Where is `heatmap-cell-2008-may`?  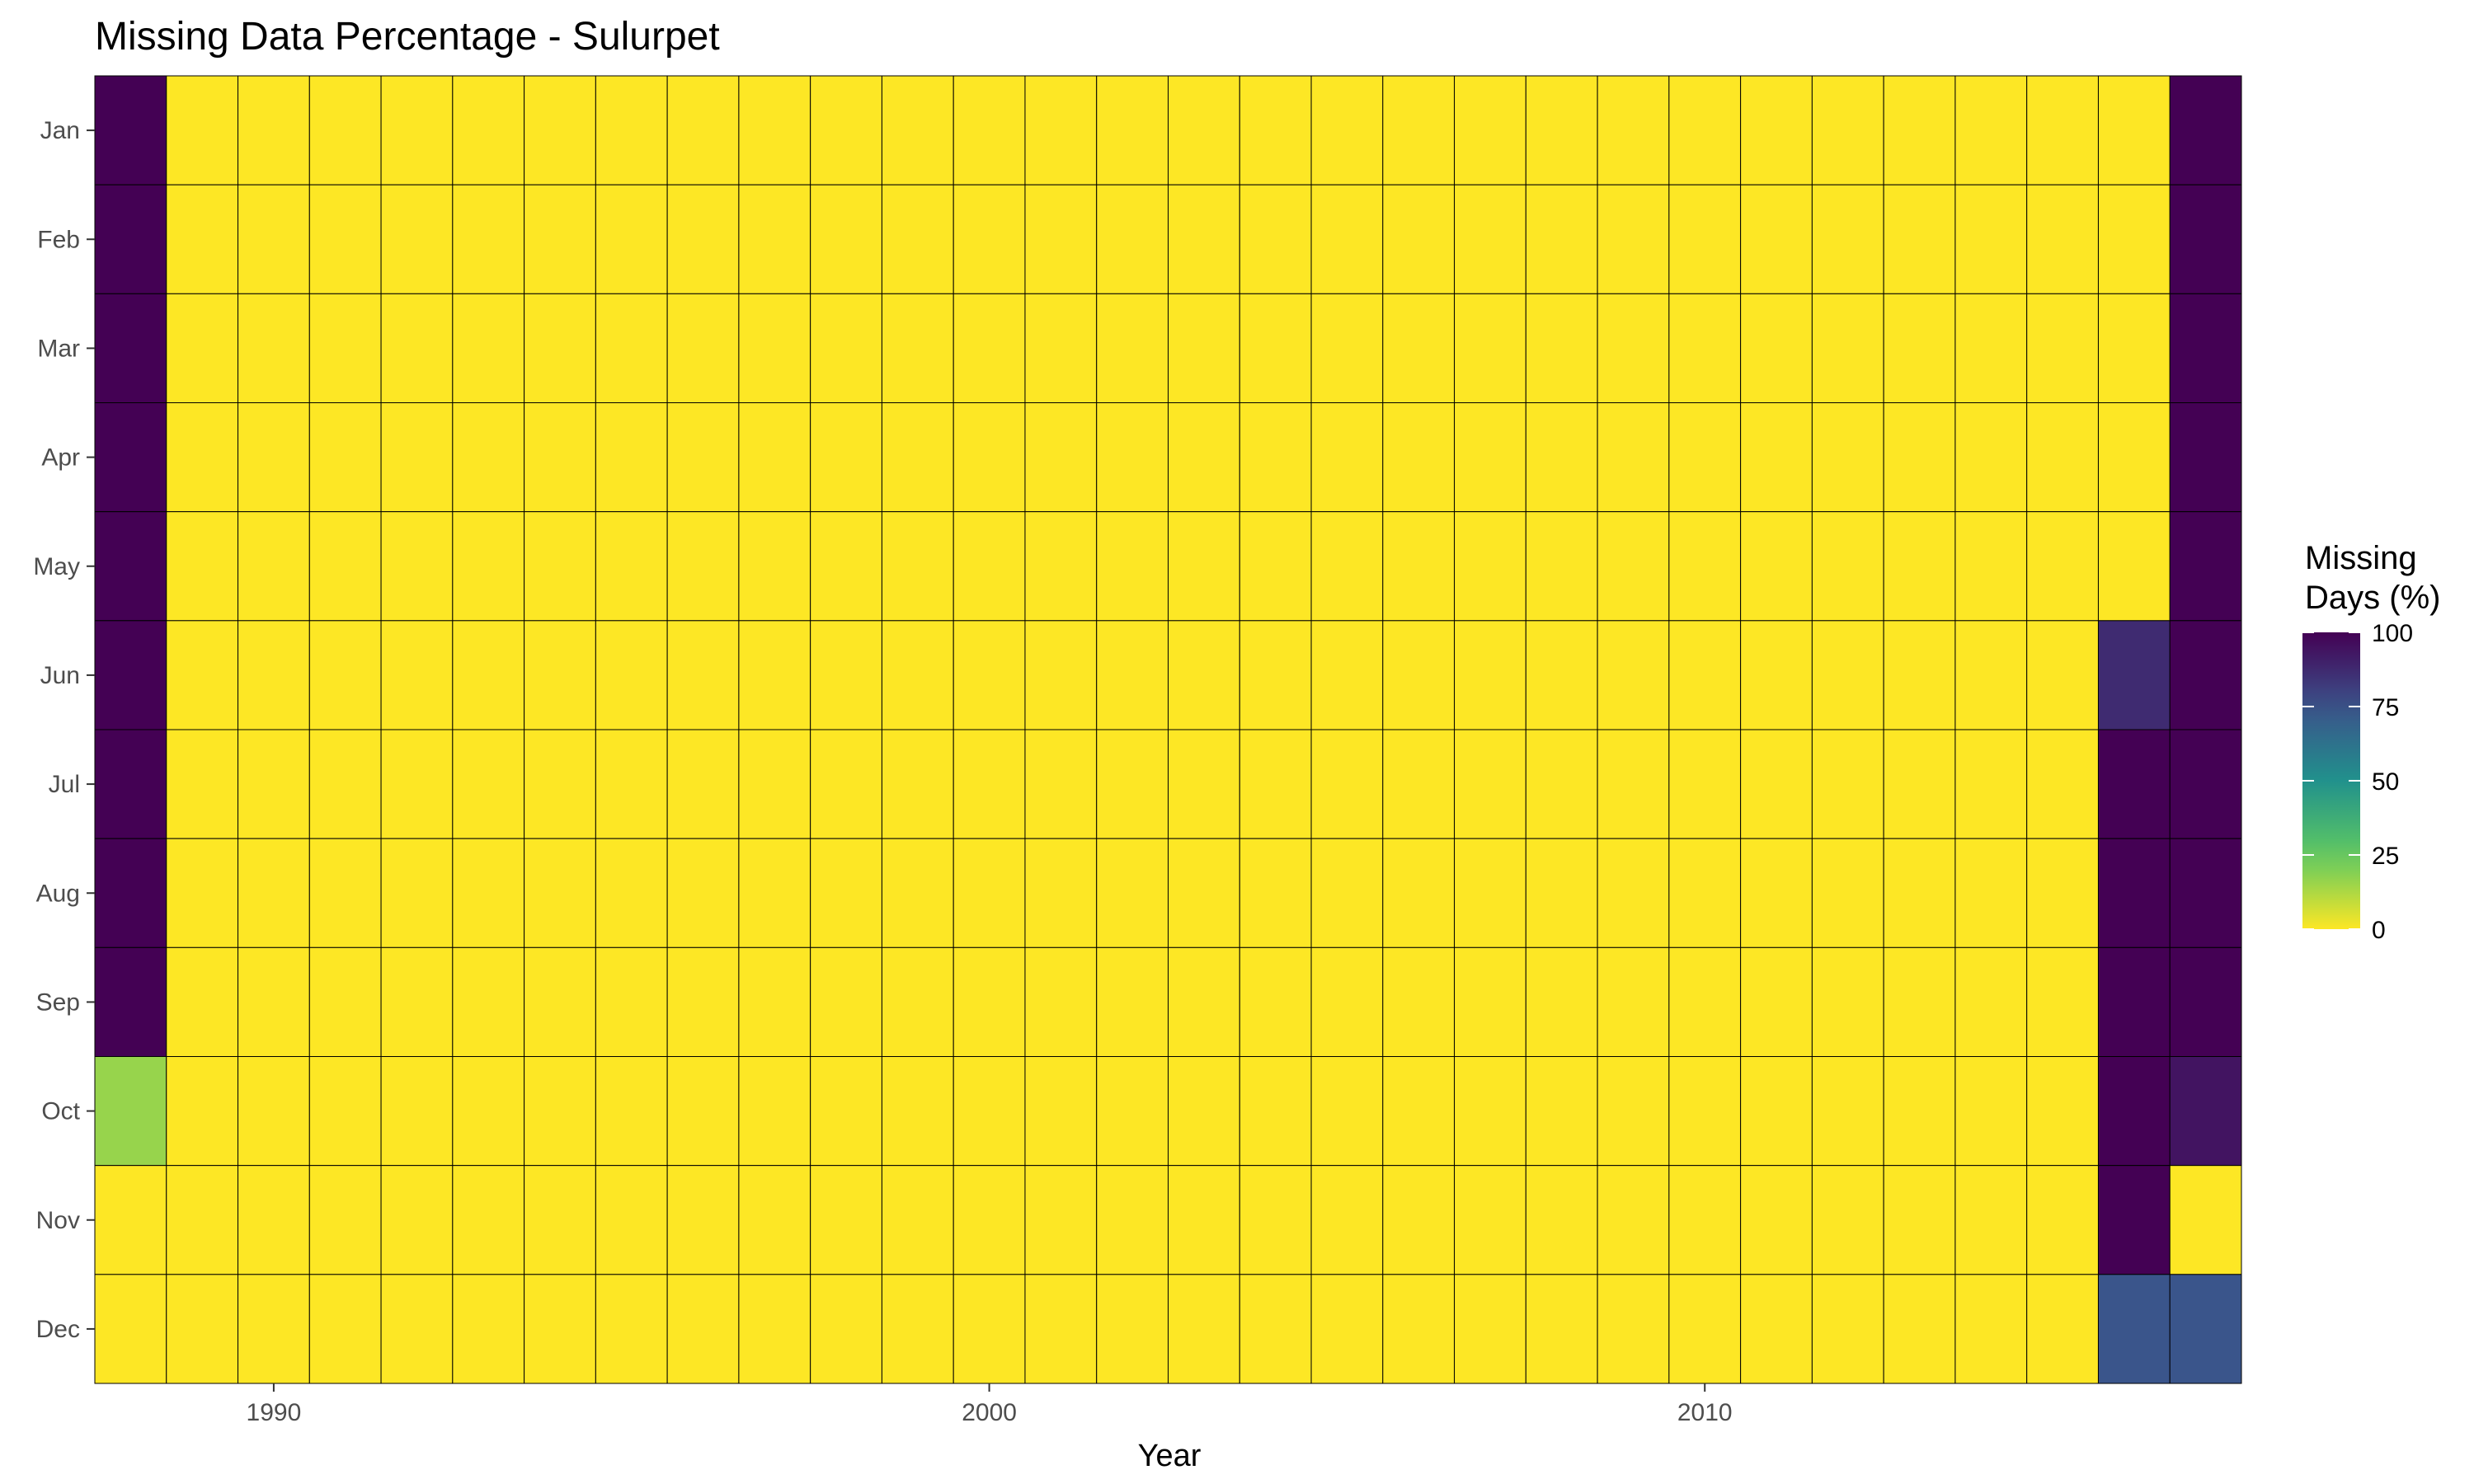
heatmap-cell-2008-may is located at coordinates (1561, 566).